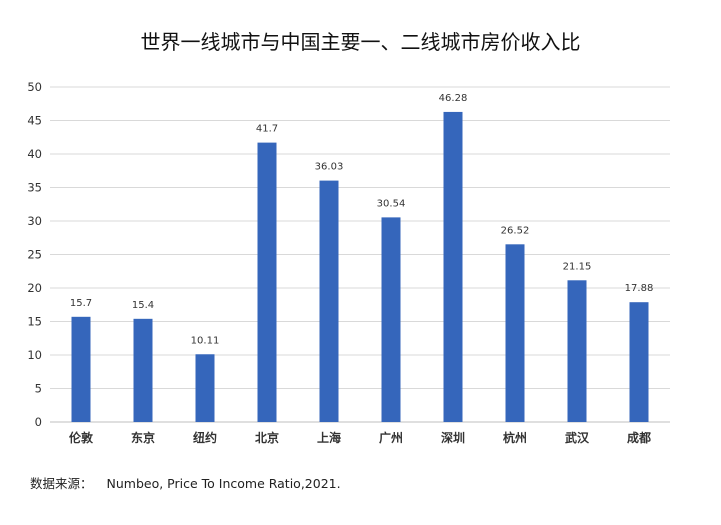 This screenshot has height=525, width=721. I want to click on x-tick-label: 深圳, so click(453, 437).